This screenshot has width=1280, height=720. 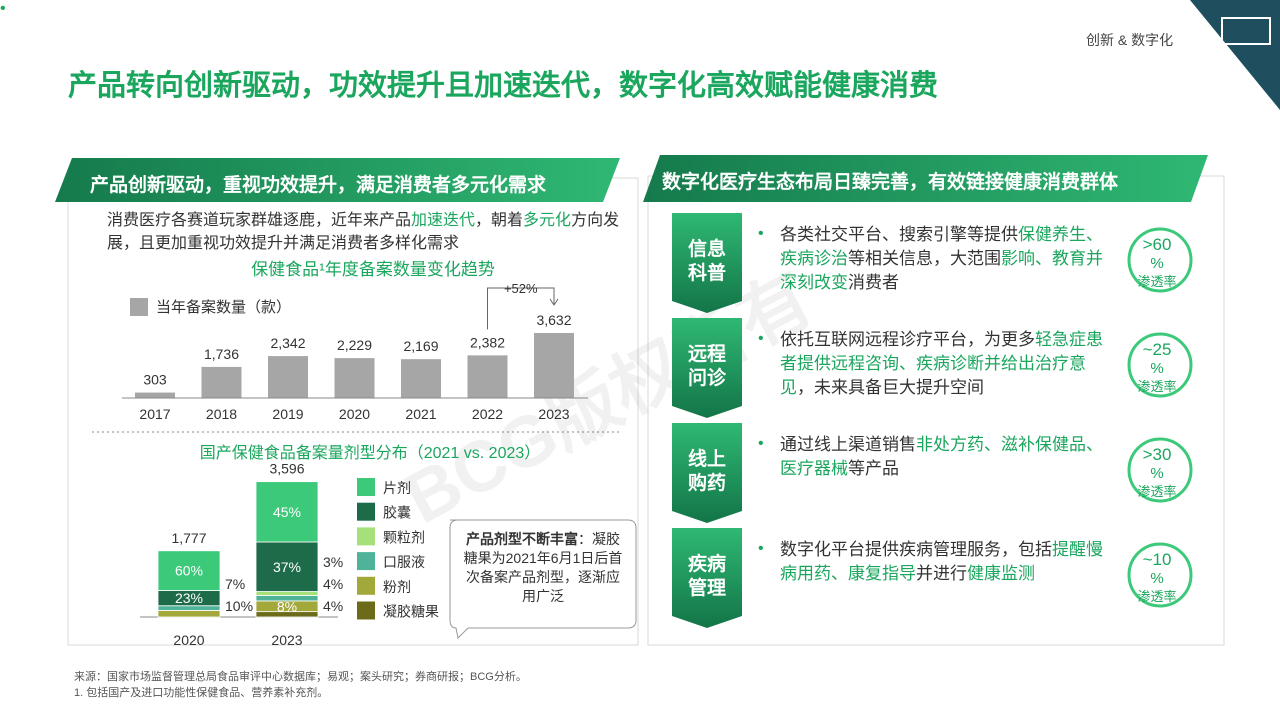 What do you see at coordinates (354, 345) in the screenshot?
I see `value-label: 2,229` at bounding box center [354, 345].